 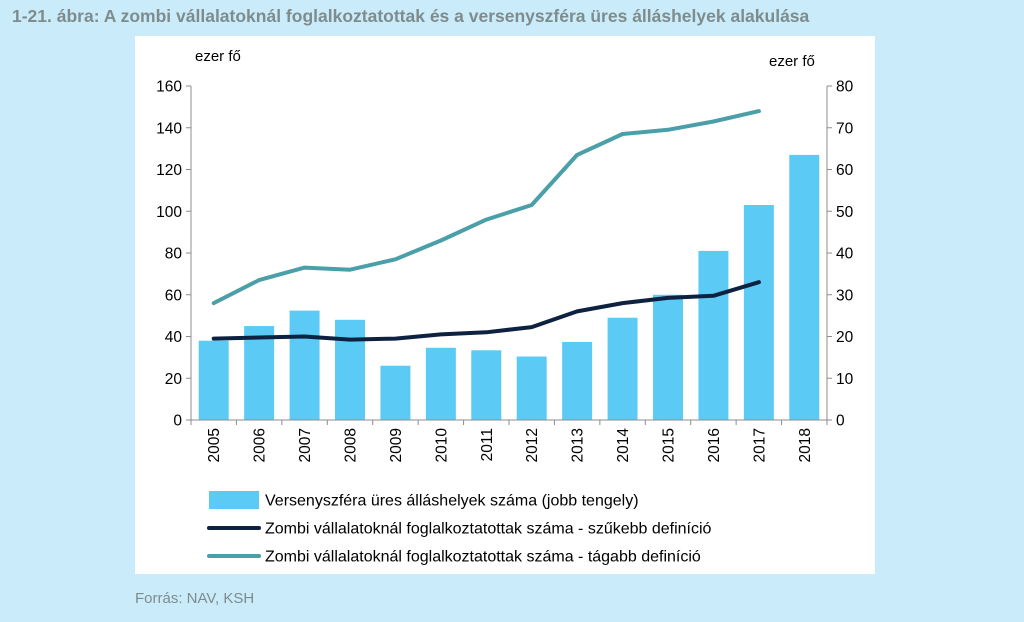 I want to click on right-tick-label: 30, so click(x=845, y=295).